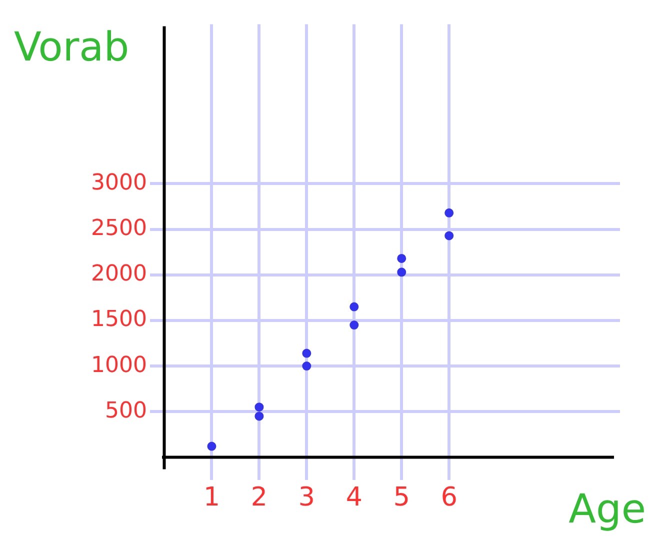  Describe the element at coordinates (119, 183) in the screenshot. I see `y-tick-label: 3000` at that location.